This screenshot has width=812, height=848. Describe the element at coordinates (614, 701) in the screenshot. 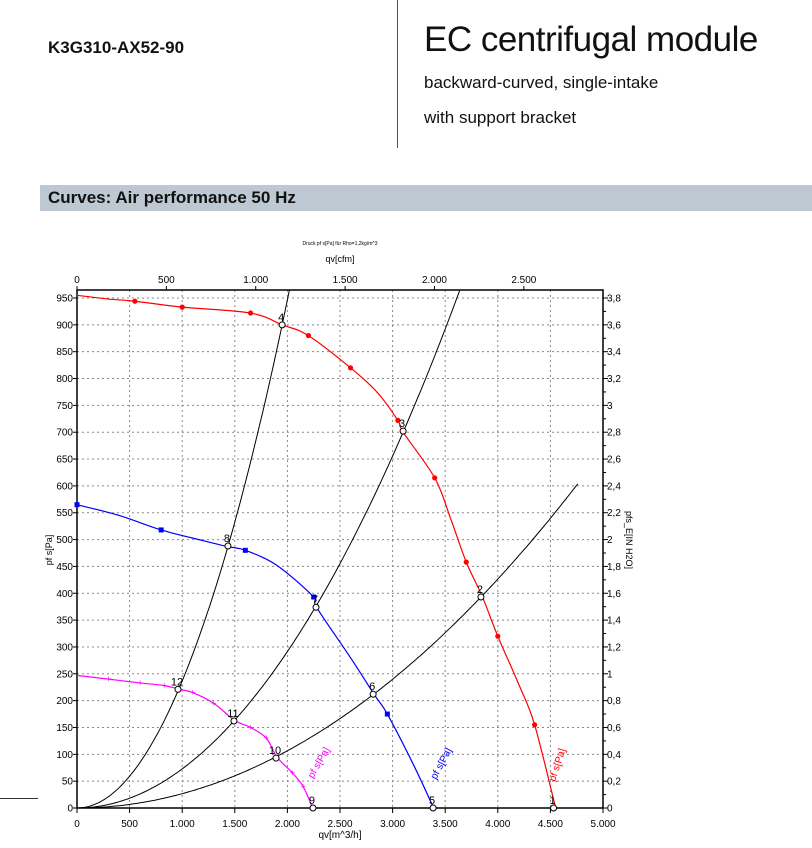

I see `y2-tick-label: 0,8` at that location.